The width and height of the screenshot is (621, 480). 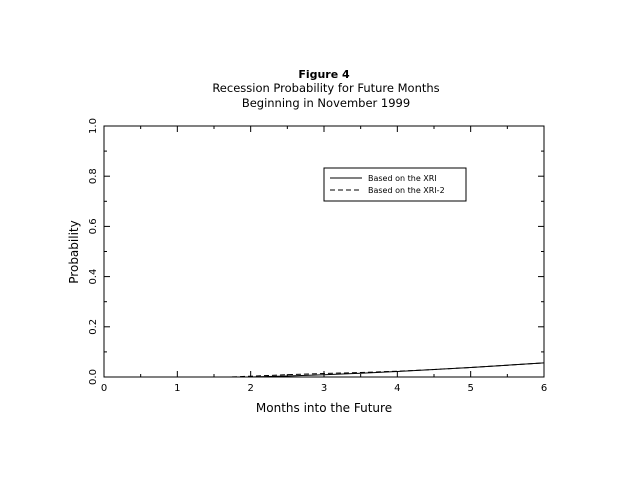 What do you see at coordinates (93, 251) in the screenshot?
I see `y-axis-tick-labels: 0.0 0.2 0.4 0.6 0.8 1.0` at bounding box center [93, 251].